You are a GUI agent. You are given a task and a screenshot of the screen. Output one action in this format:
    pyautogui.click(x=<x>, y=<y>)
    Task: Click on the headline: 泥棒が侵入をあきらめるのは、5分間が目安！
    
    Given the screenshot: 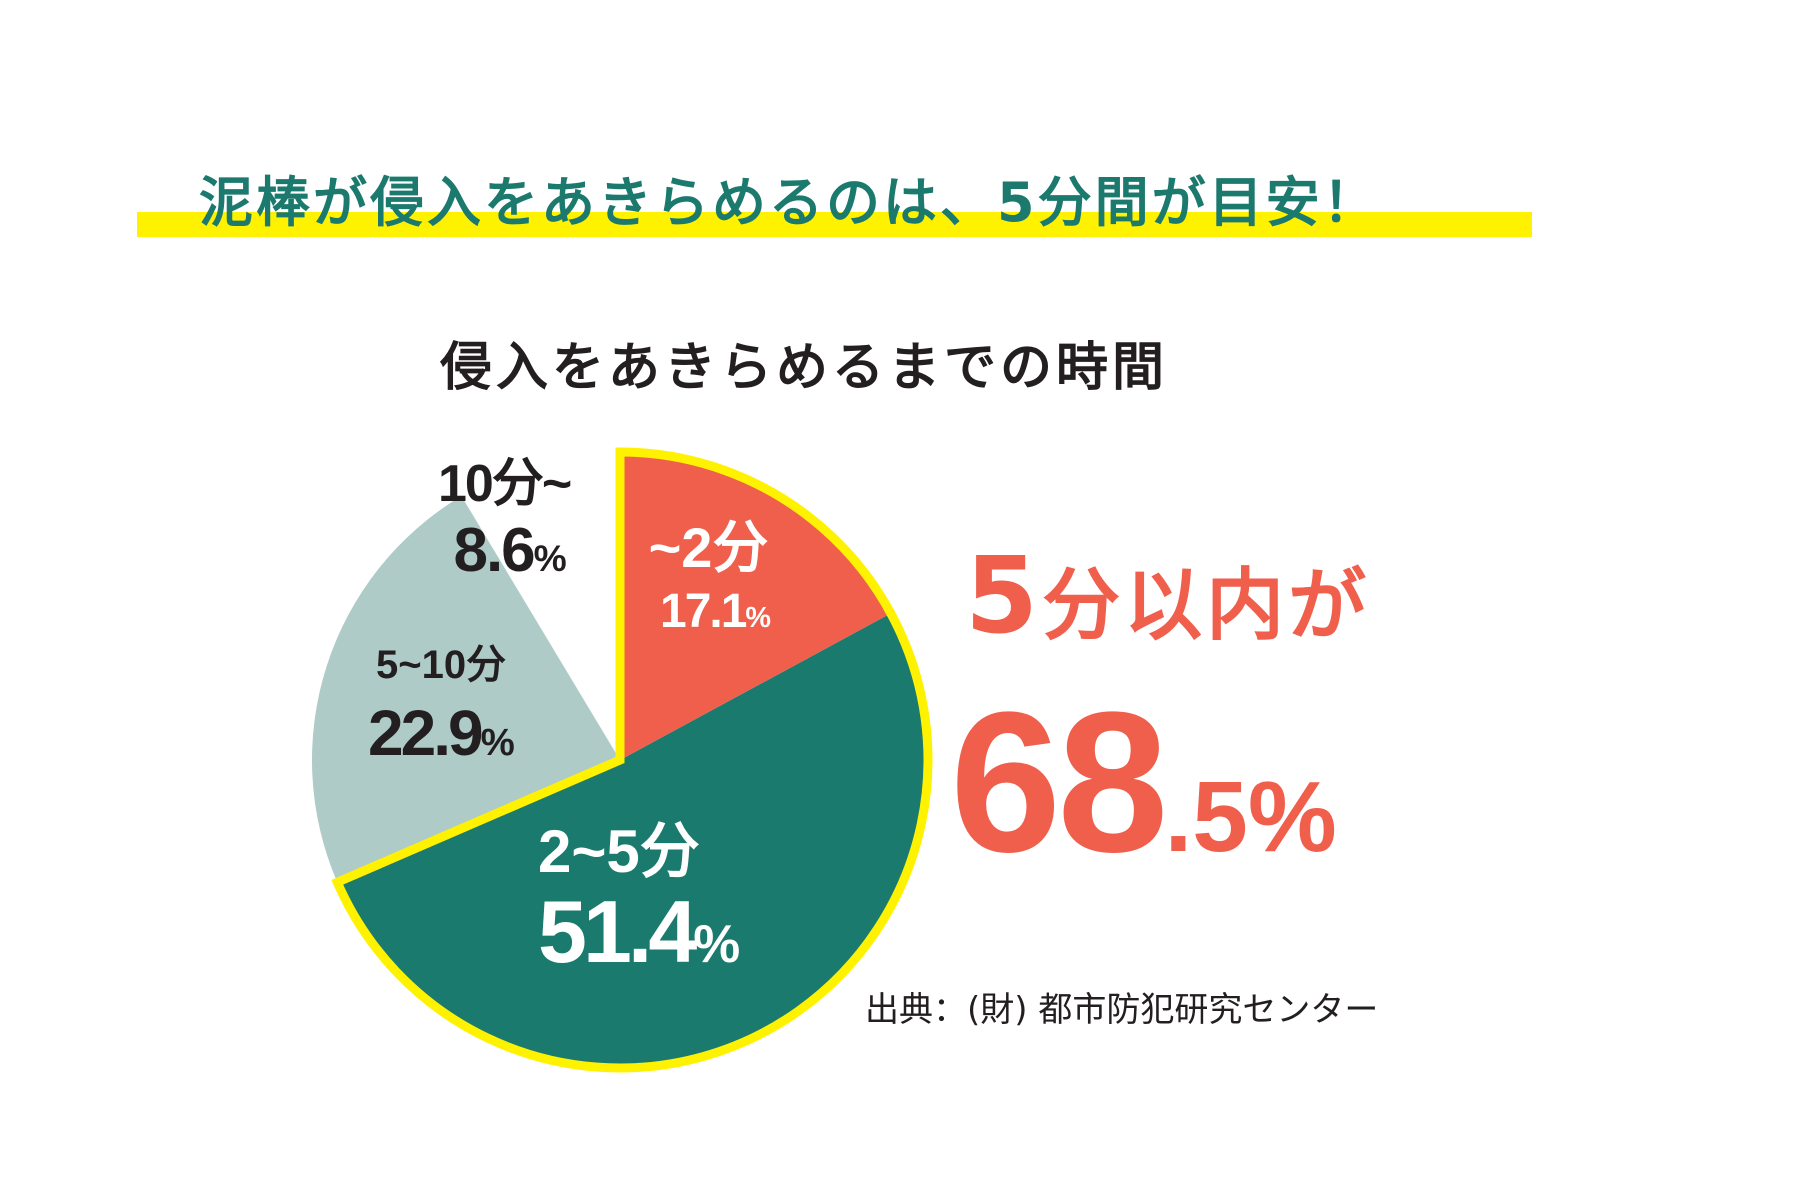 What is the action you would take?
    pyautogui.click(x=789, y=202)
    